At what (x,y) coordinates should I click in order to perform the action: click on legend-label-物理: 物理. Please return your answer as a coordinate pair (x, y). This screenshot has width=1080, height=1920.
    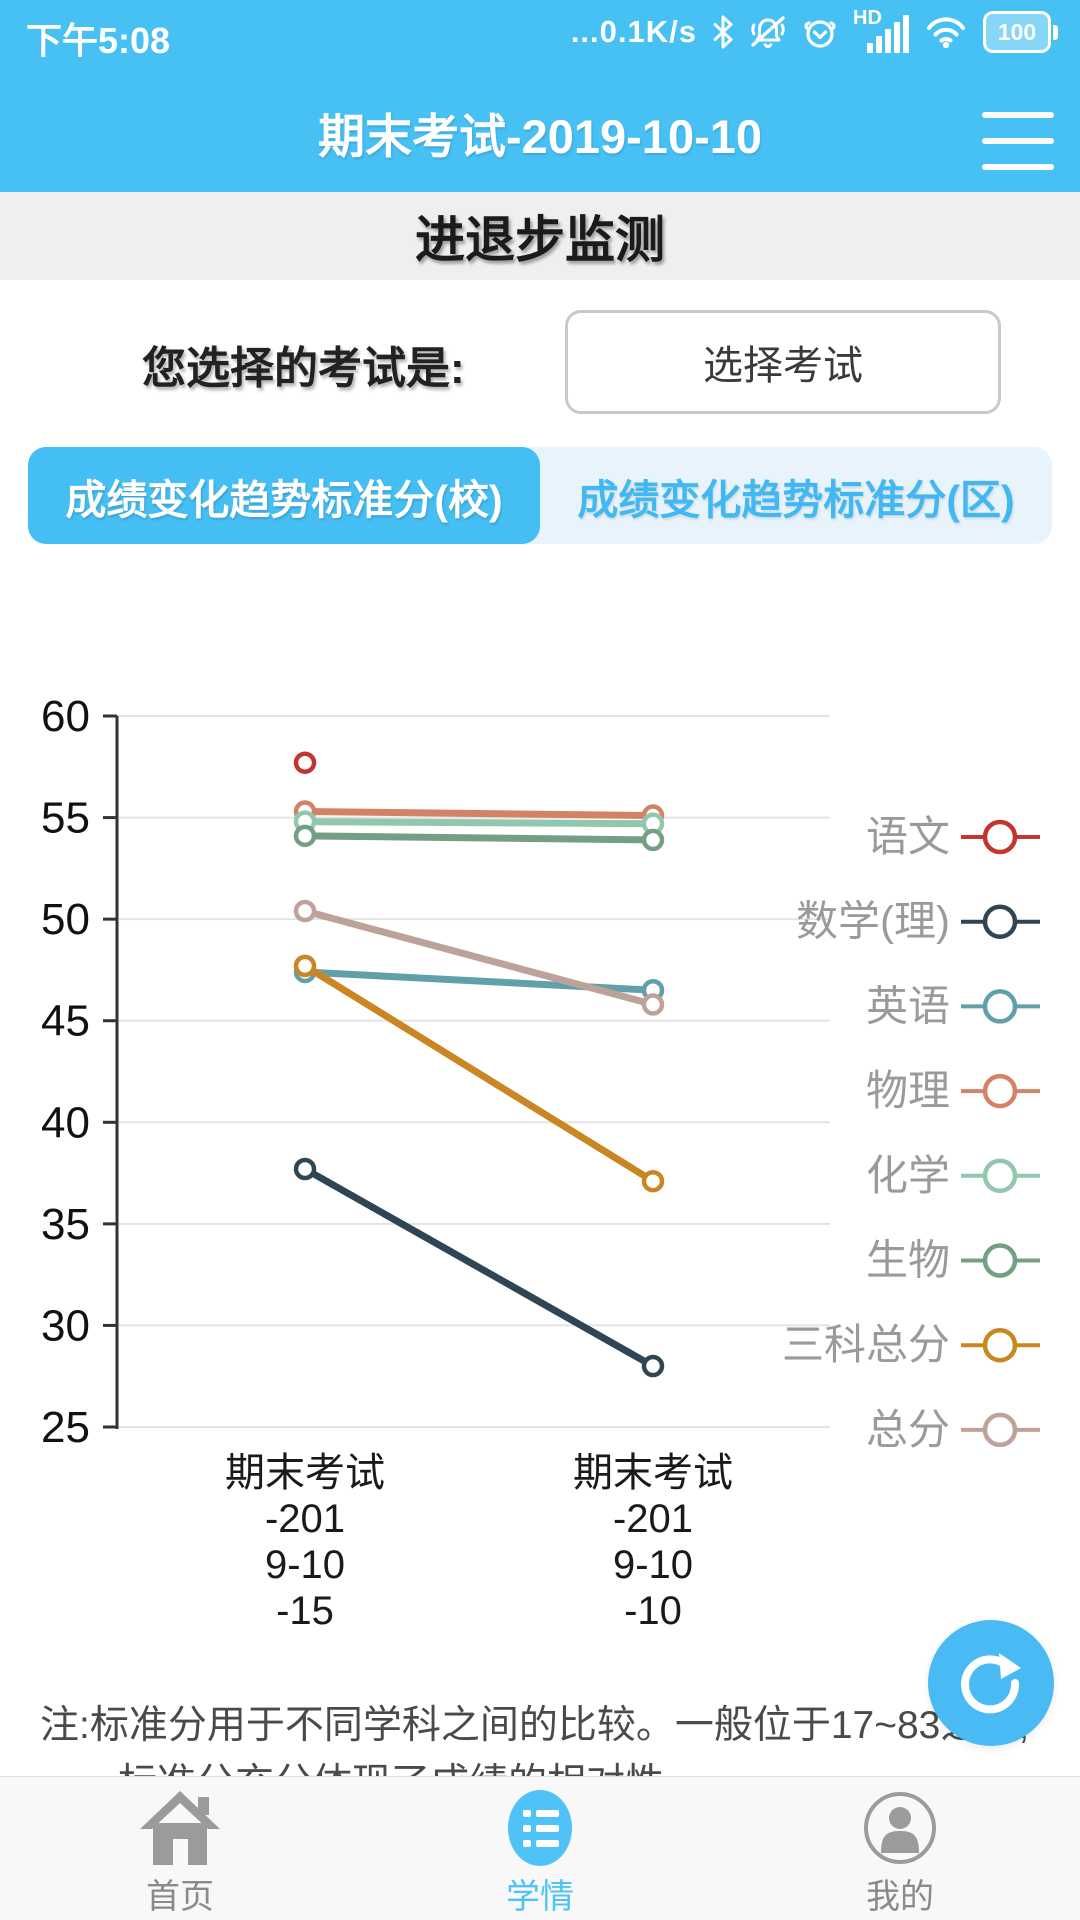
    Looking at the image, I should click on (908, 1090).